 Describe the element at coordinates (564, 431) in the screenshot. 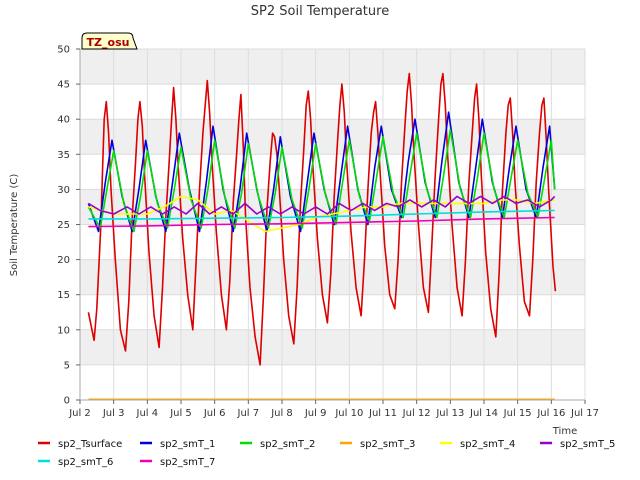

I see `x-axis-title: Time` at that location.